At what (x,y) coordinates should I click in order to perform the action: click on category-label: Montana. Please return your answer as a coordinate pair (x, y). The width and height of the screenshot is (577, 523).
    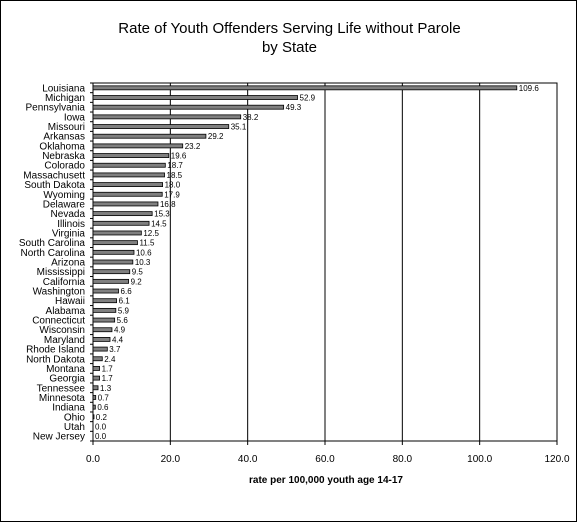
    Looking at the image, I should click on (65, 369).